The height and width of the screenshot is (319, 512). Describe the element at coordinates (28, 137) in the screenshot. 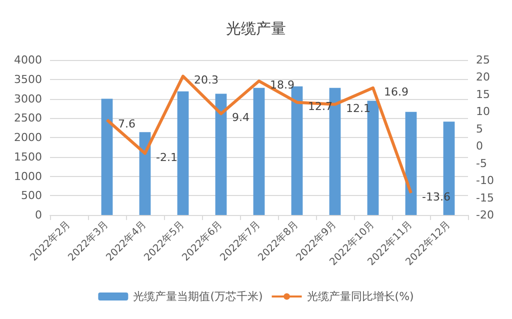

I see `y-tick-label: 2000` at that location.